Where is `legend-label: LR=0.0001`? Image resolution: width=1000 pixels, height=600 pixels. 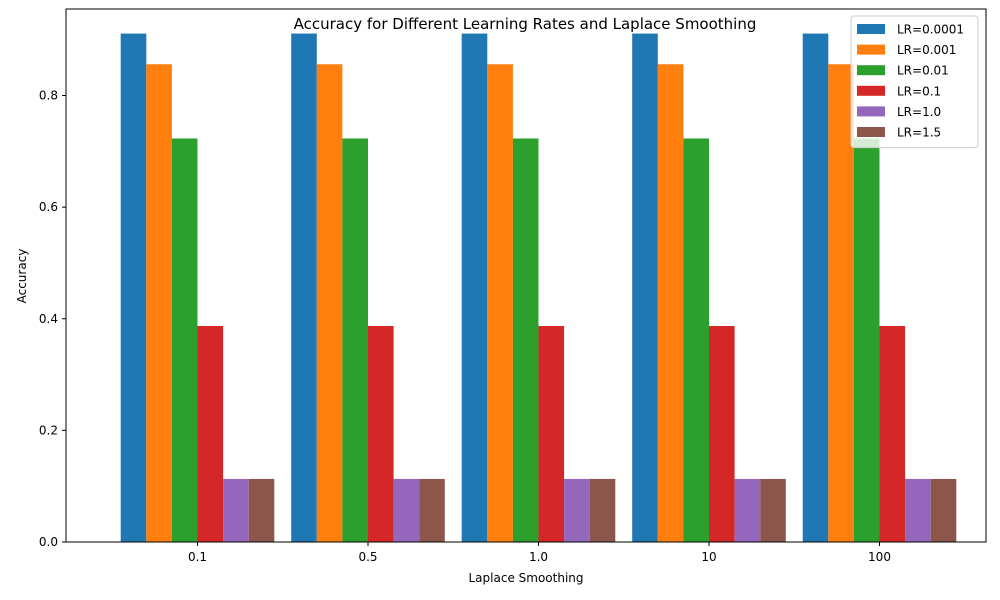 legend-label: LR=0.0001 is located at coordinates (930, 30).